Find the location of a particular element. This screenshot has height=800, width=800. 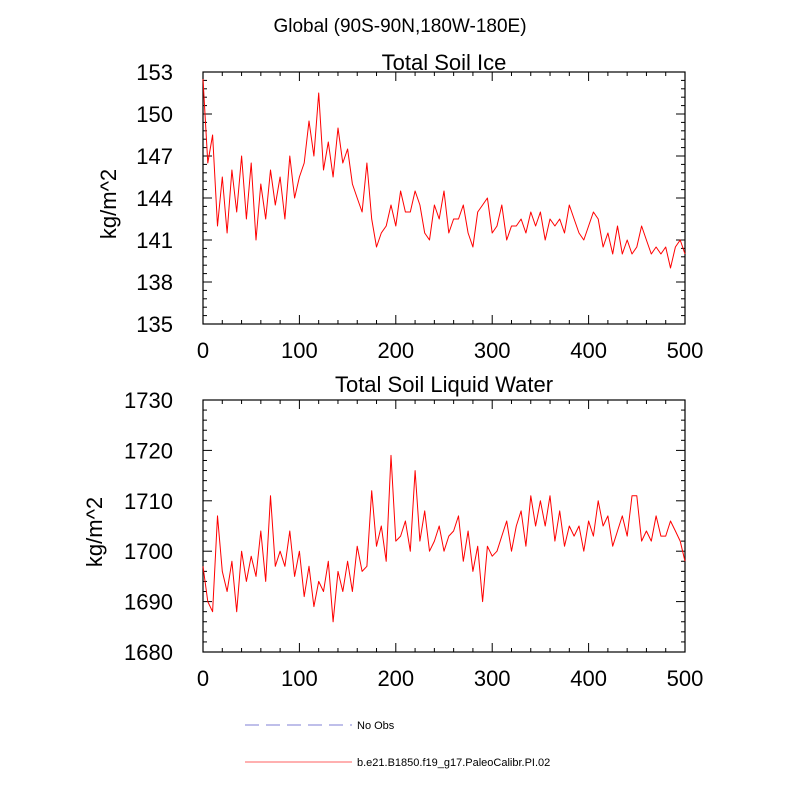

panel-title: Total Soil Liquid Water is located at coordinates (444, 384).